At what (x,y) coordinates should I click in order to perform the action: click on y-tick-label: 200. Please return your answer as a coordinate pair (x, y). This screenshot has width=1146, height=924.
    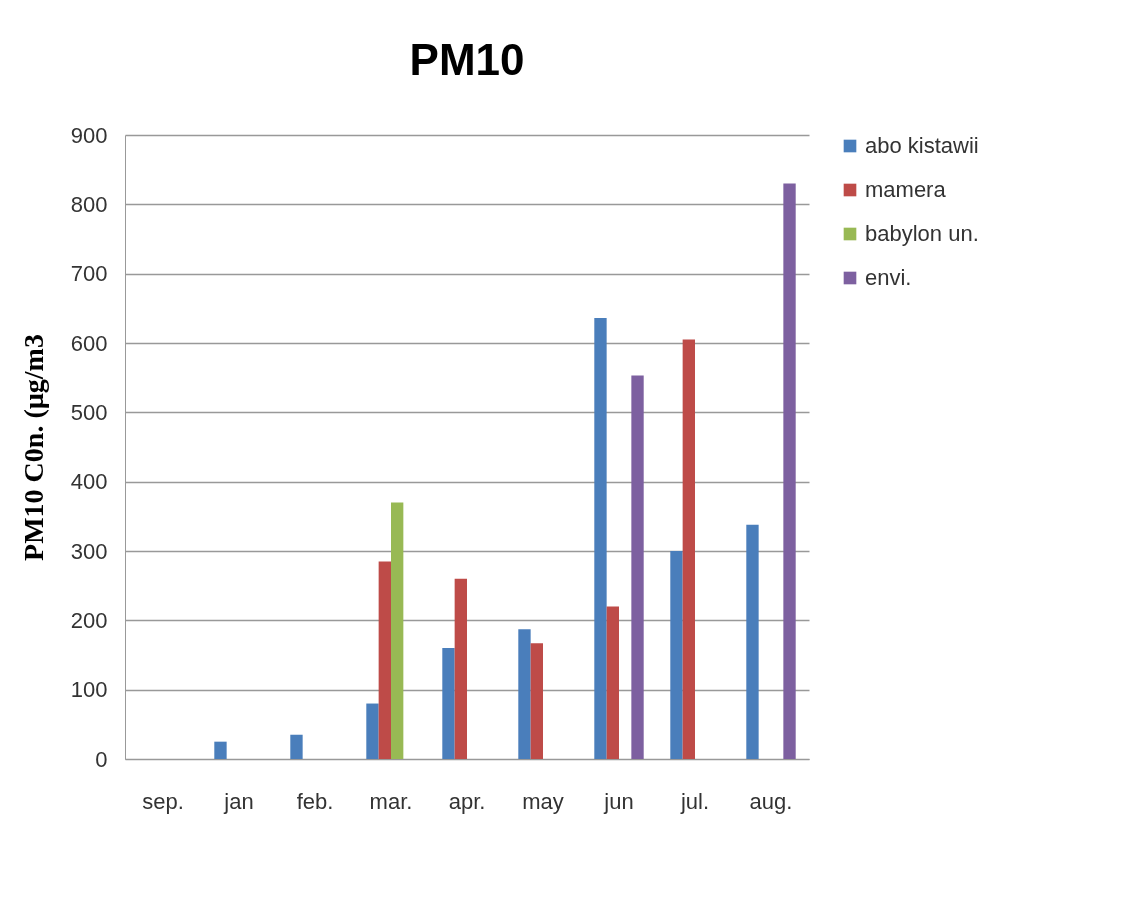
    Looking at the image, I should click on (89, 620).